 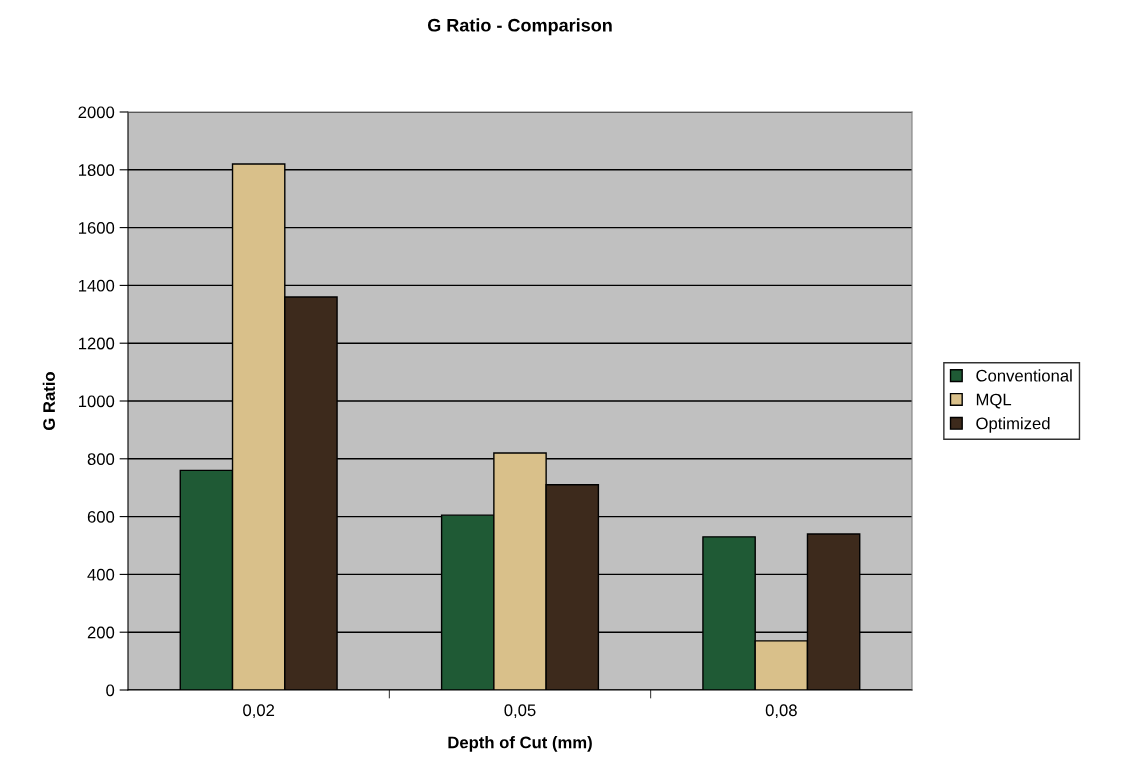 I want to click on legend-label: Conventional, so click(x=1024, y=375).